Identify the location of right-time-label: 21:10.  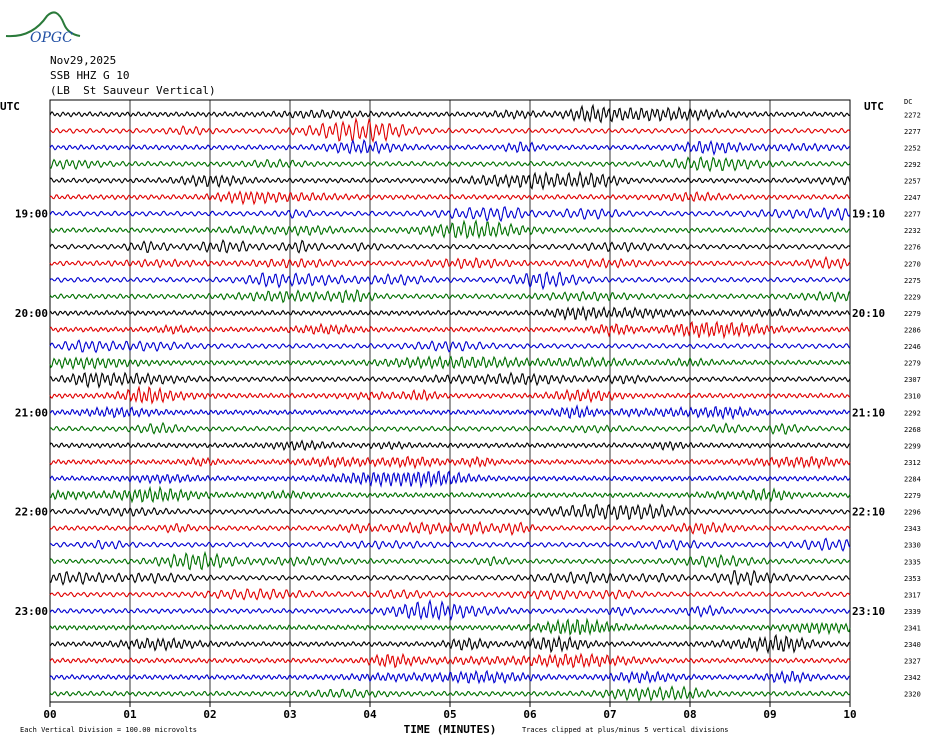
(868, 412).